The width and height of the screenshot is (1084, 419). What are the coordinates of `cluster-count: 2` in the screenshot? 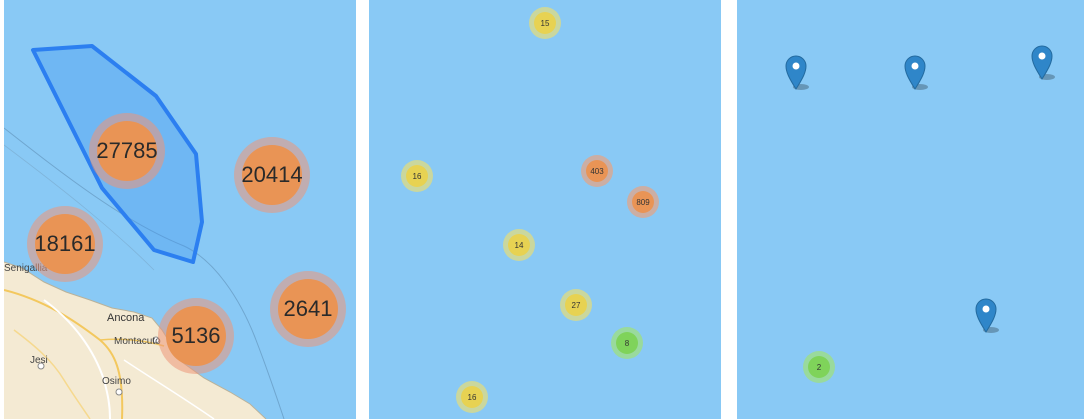 It's located at (819, 367).